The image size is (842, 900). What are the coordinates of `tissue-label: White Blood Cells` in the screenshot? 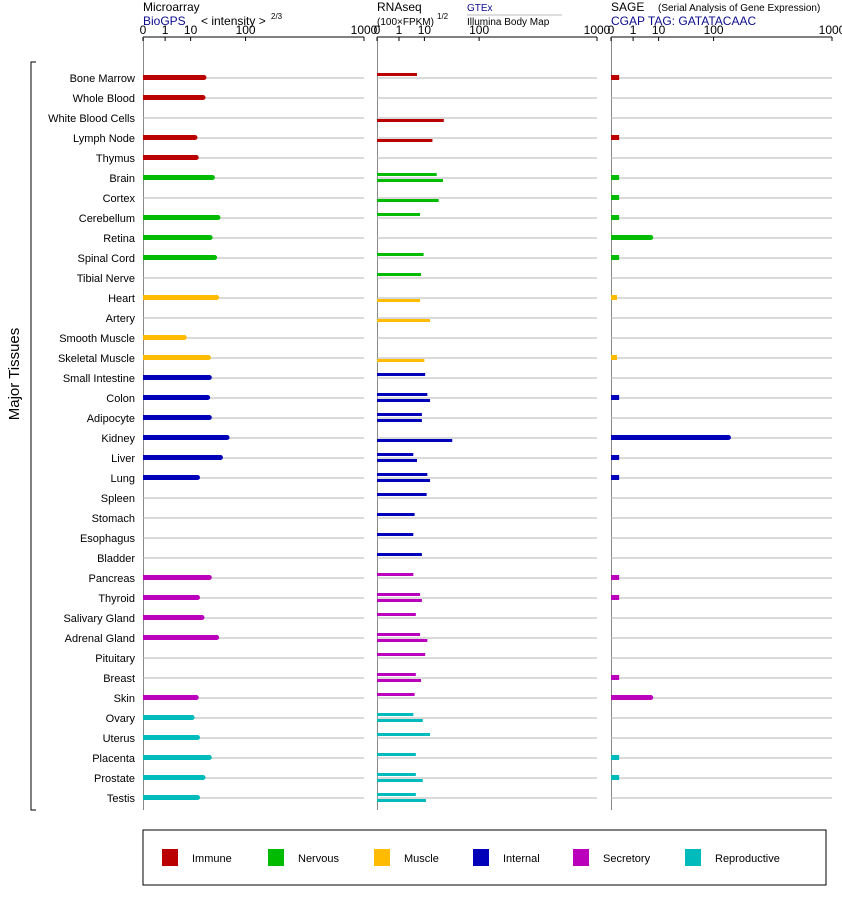 It's located at (91, 119).